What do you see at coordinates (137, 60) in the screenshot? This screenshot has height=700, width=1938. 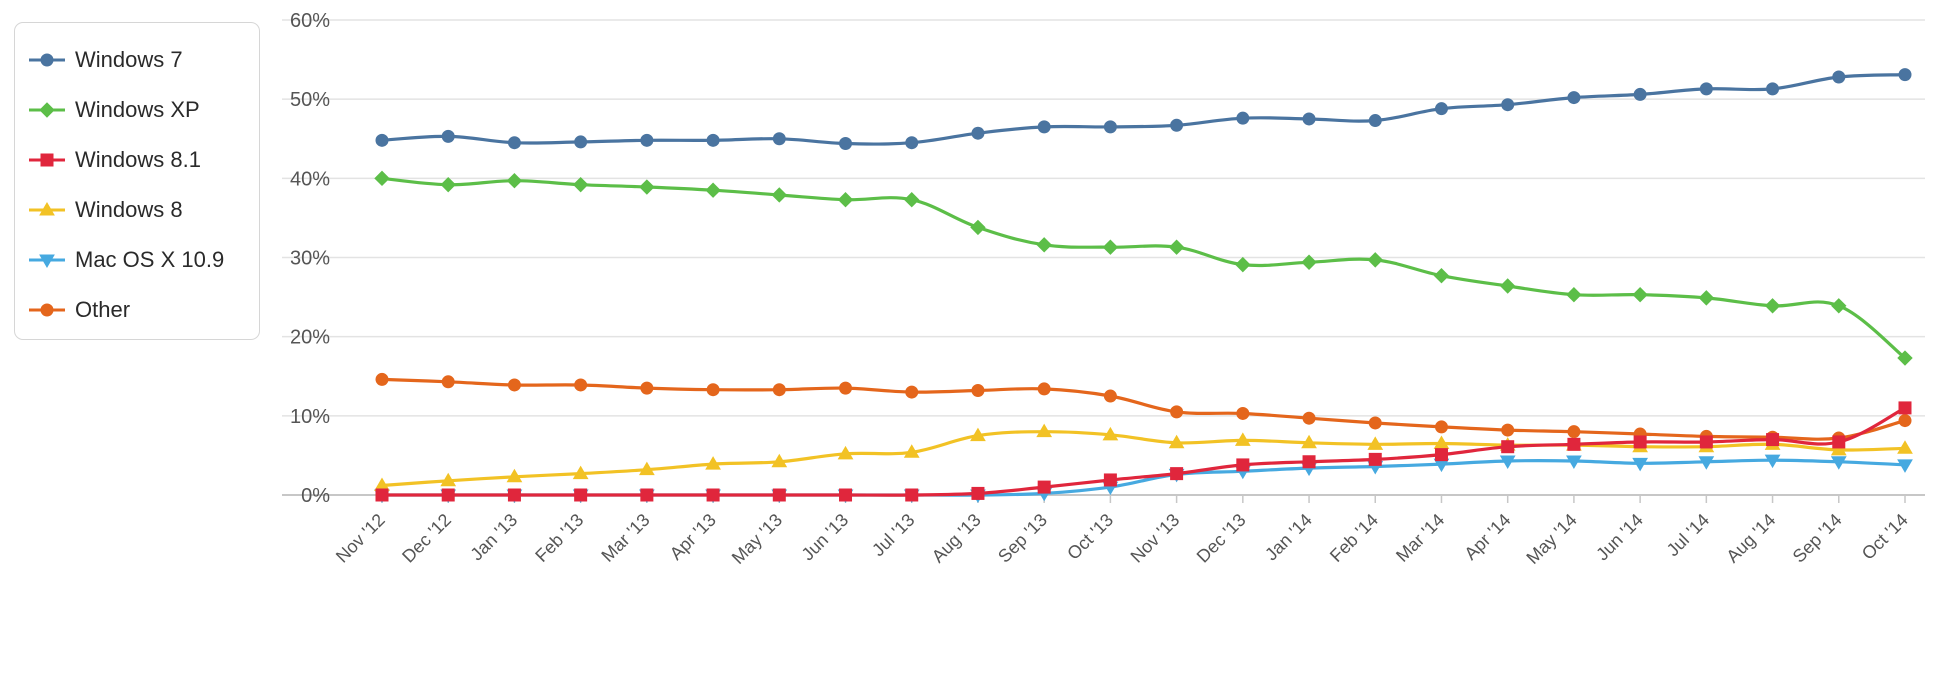 I see `legend-item-windows-7: Windows 7` at bounding box center [137, 60].